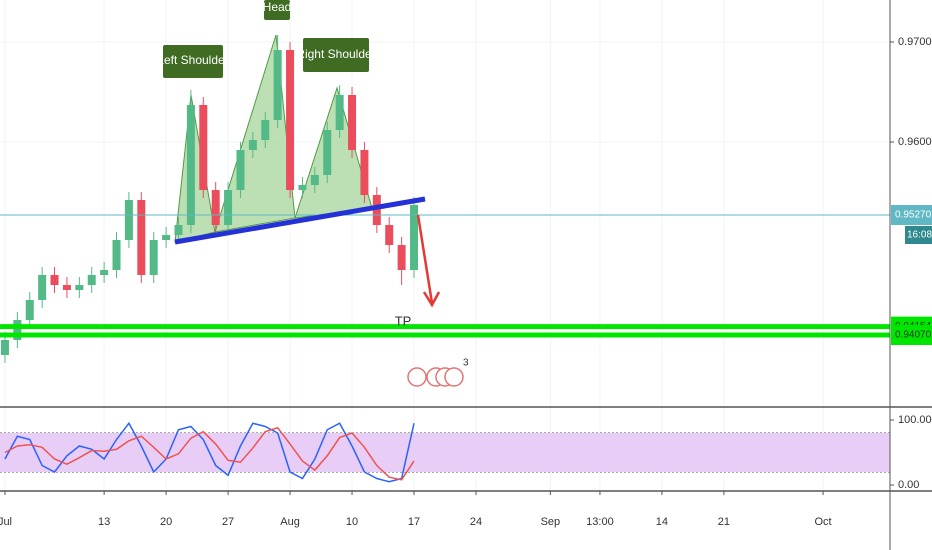 The image size is (932, 550). Describe the element at coordinates (209, 453) in the screenshot. I see `osc-line` at that location.